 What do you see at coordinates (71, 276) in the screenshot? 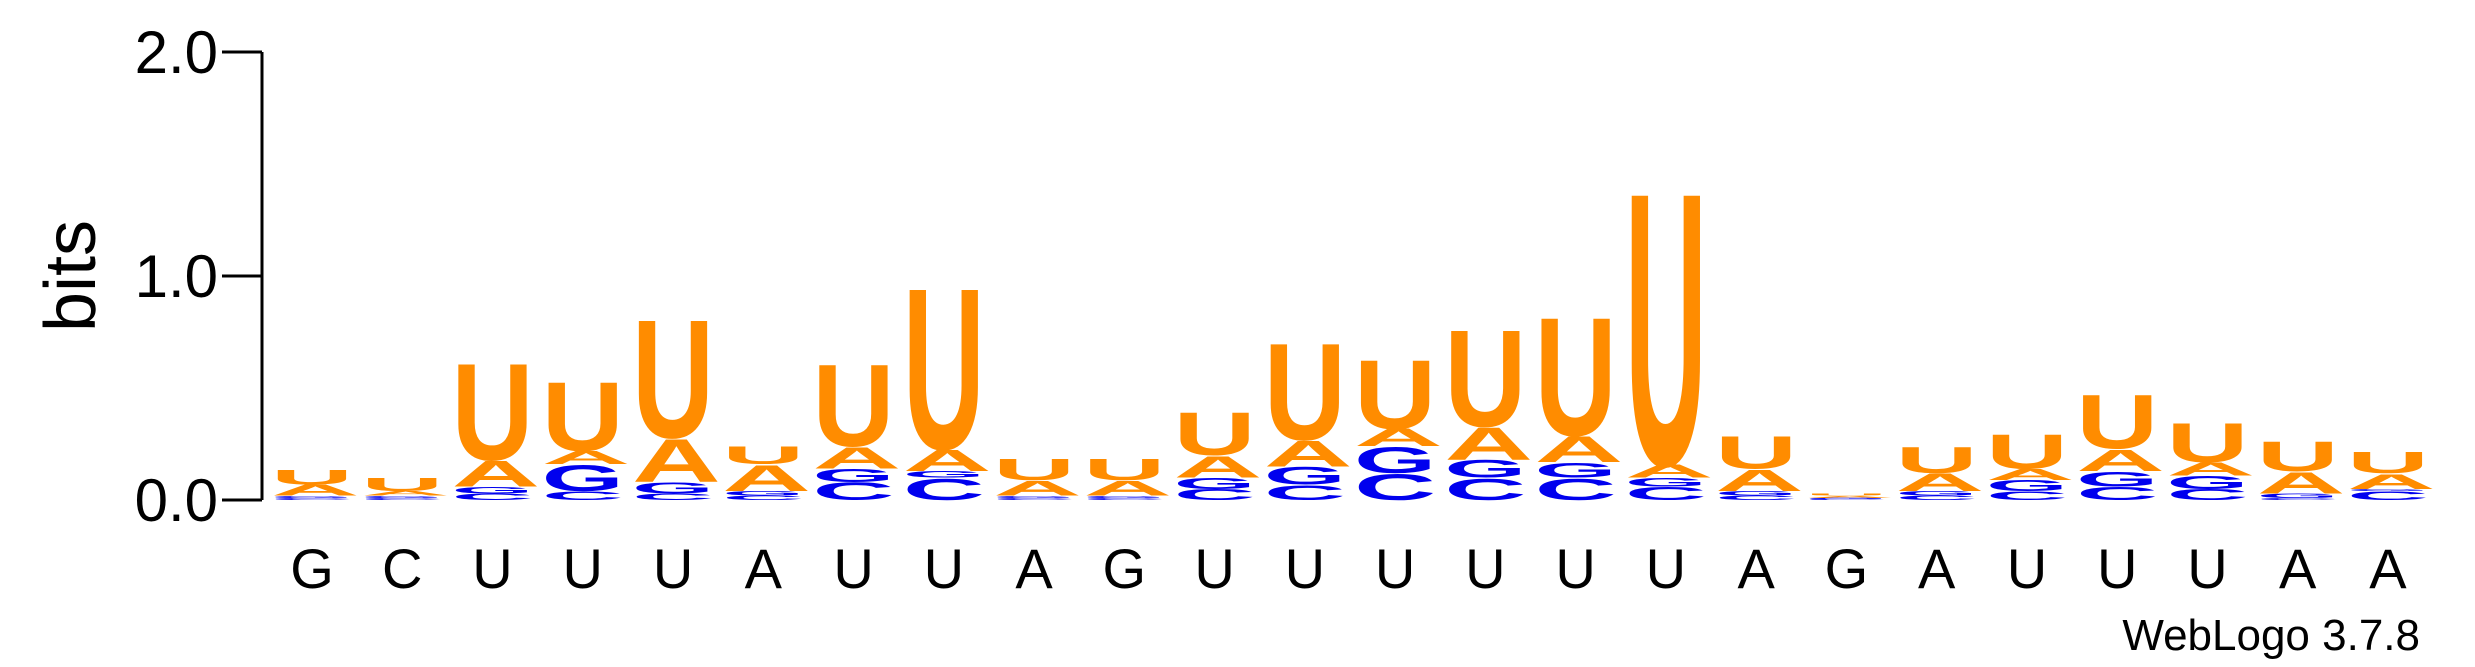
I see `y-axis-label: bits` at bounding box center [71, 276].